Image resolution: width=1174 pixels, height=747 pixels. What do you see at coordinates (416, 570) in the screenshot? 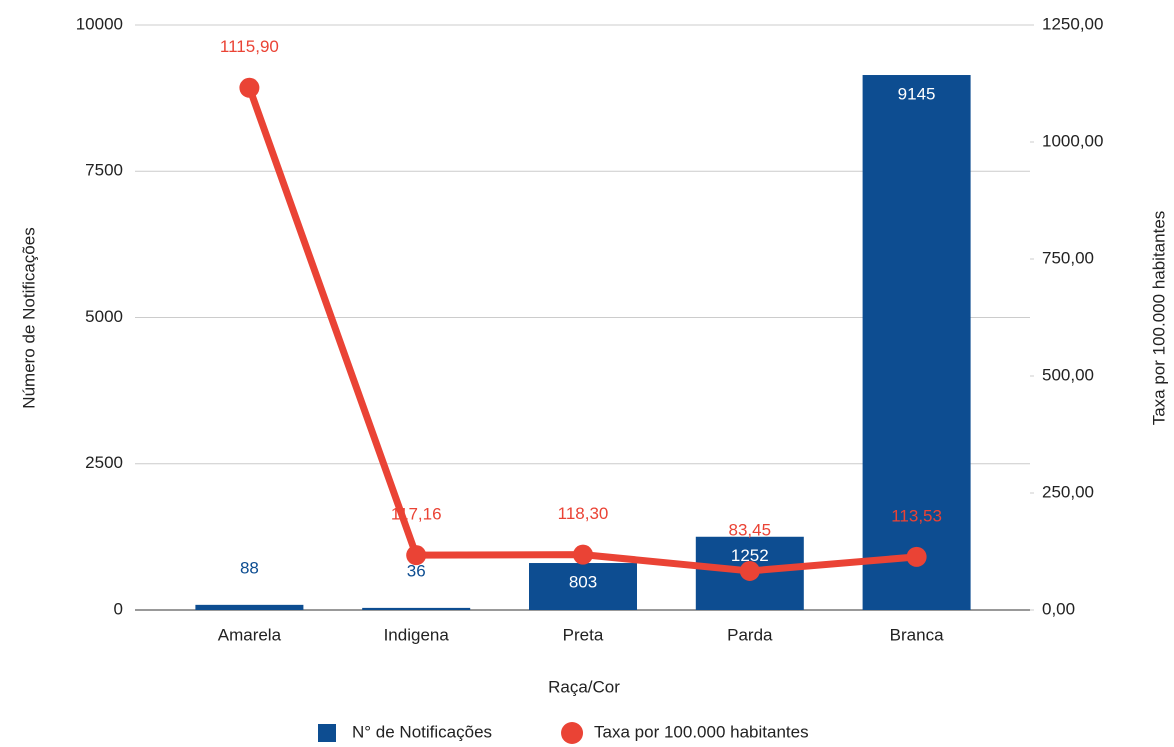
I see `bar-value-label: 36` at bounding box center [416, 570].